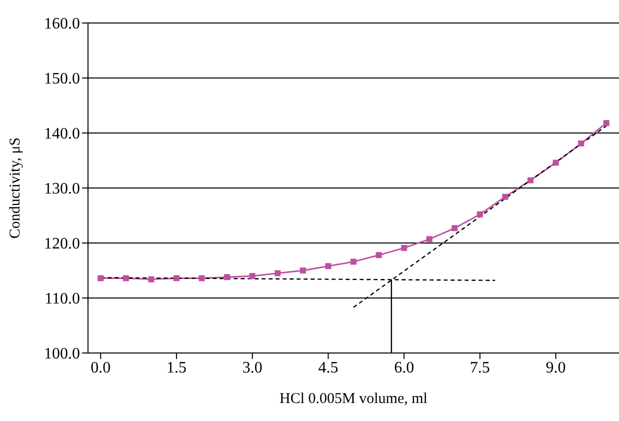 The image size is (619, 421). What do you see at coordinates (354, 399) in the screenshot?
I see `x-axis-title: HCl 0.005M volume, ml` at bounding box center [354, 399].